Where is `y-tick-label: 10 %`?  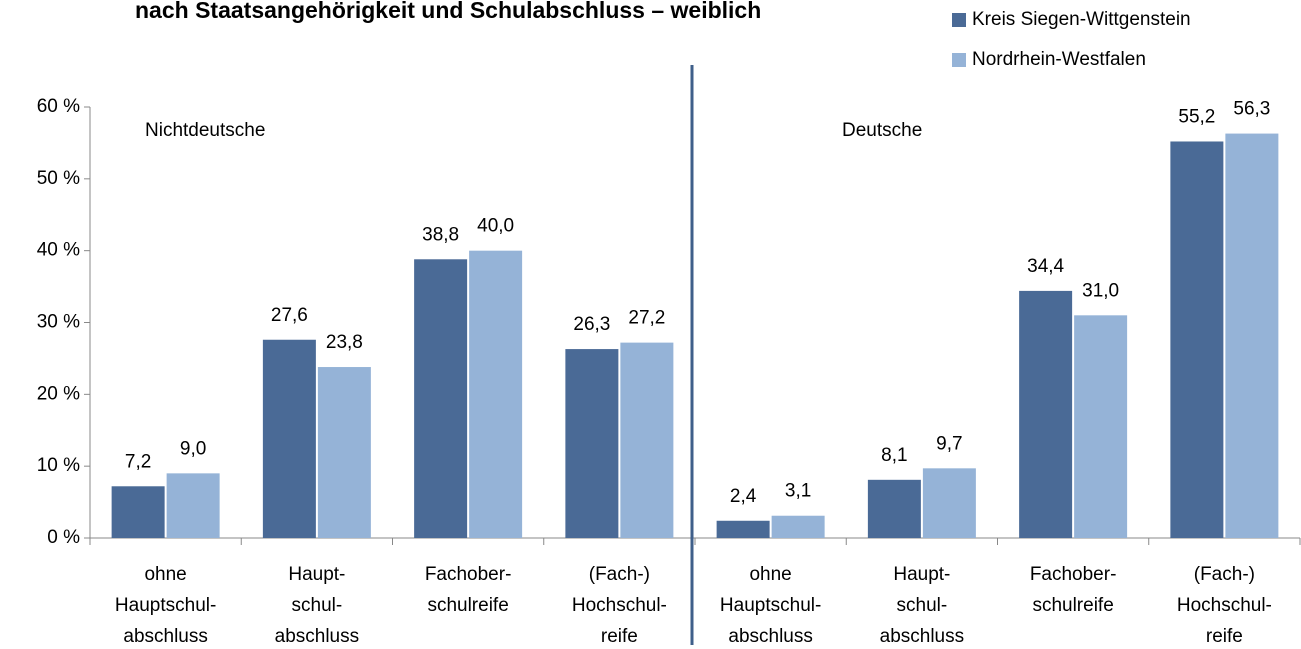
y-tick-label: 10 % is located at coordinates (58, 465).